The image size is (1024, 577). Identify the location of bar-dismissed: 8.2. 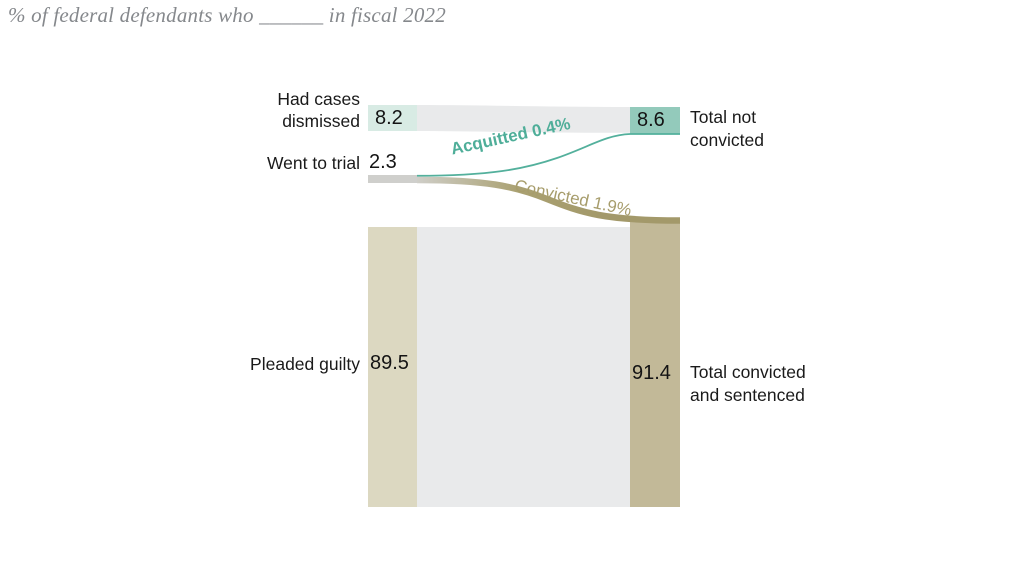
(392, 118).